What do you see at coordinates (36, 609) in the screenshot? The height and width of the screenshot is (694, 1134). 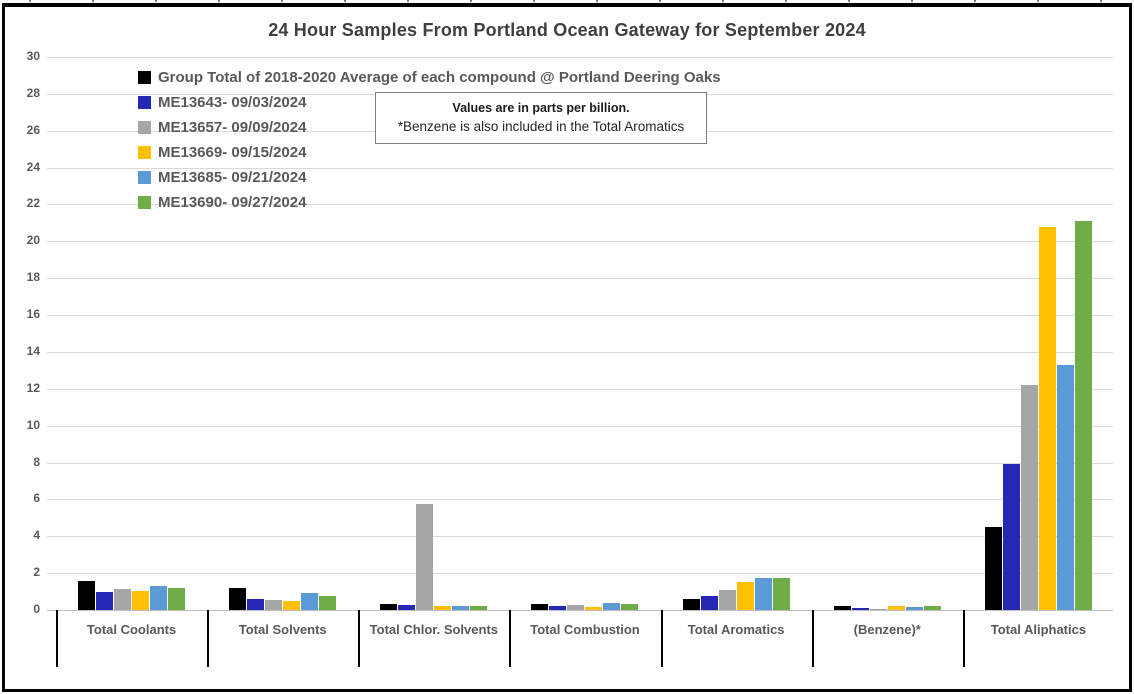 I see `y-tick-label: 0` at bounding box center [36, 609].